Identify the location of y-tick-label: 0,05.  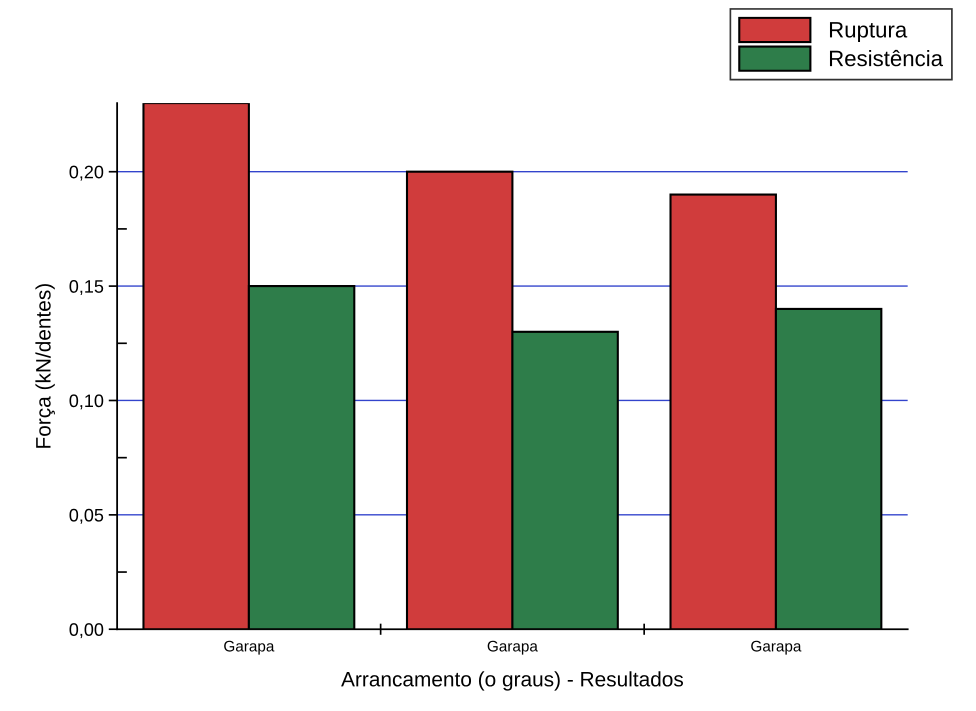
(86, 516).